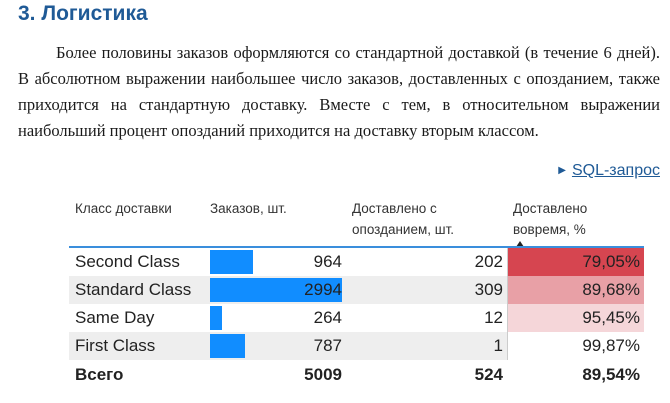  I want to click on table-row: Same Day 264 12 95,45%, so click(356, 318).